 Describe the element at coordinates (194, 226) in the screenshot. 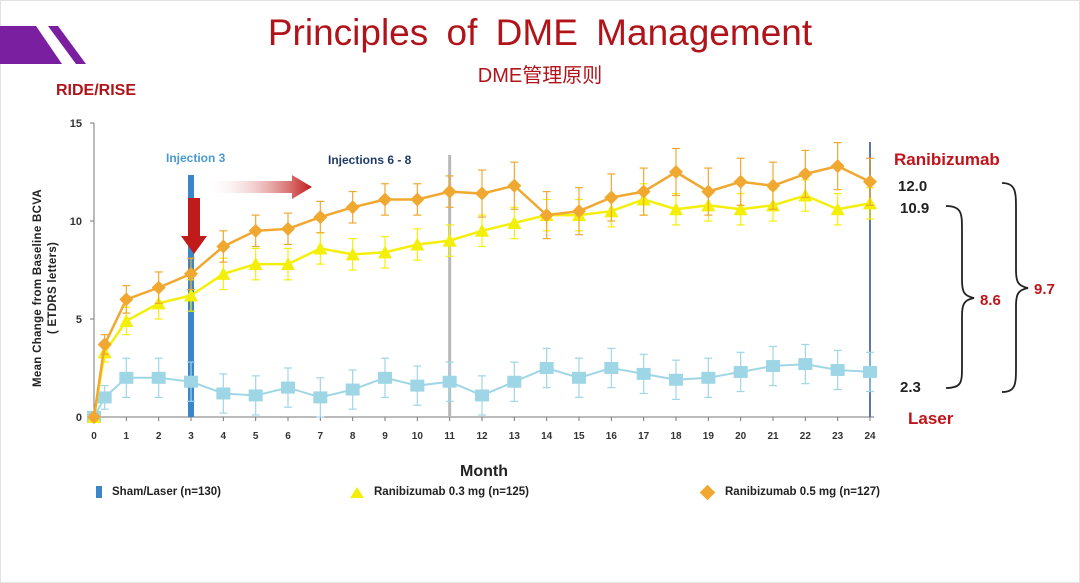

I see `down-arrow-icon` at that location.